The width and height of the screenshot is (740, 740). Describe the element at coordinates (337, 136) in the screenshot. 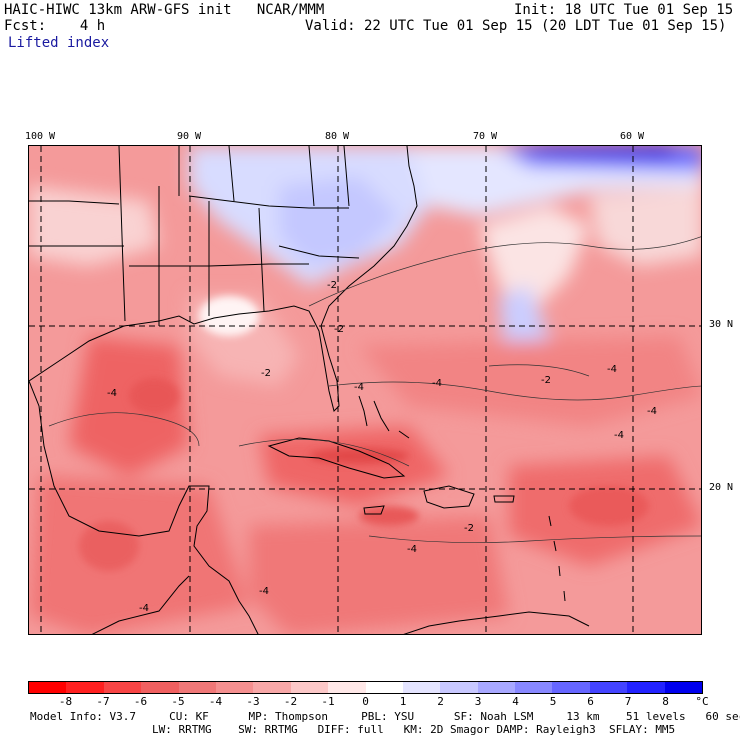

I see `lon-label-80w: 80 W` at that location.